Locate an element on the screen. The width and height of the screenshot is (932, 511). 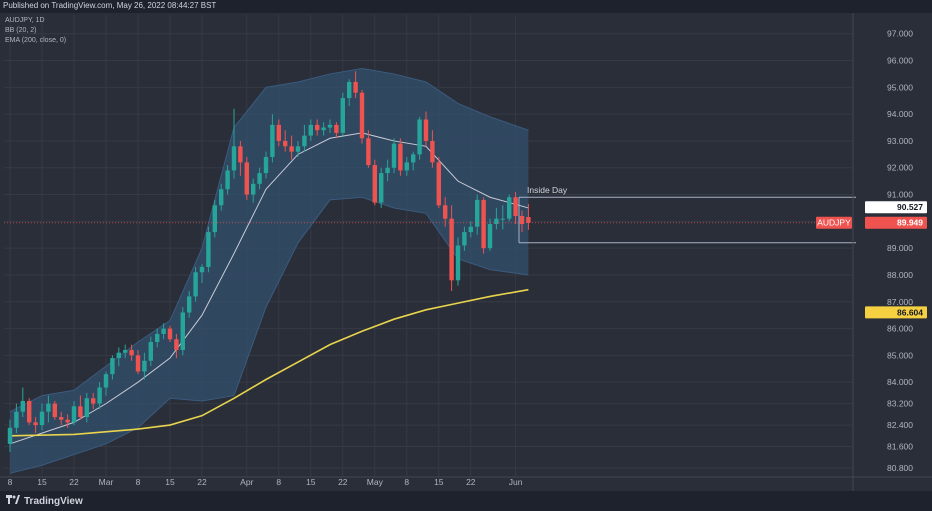
x-tick-label: Mar is located at coordinates (106, 482).